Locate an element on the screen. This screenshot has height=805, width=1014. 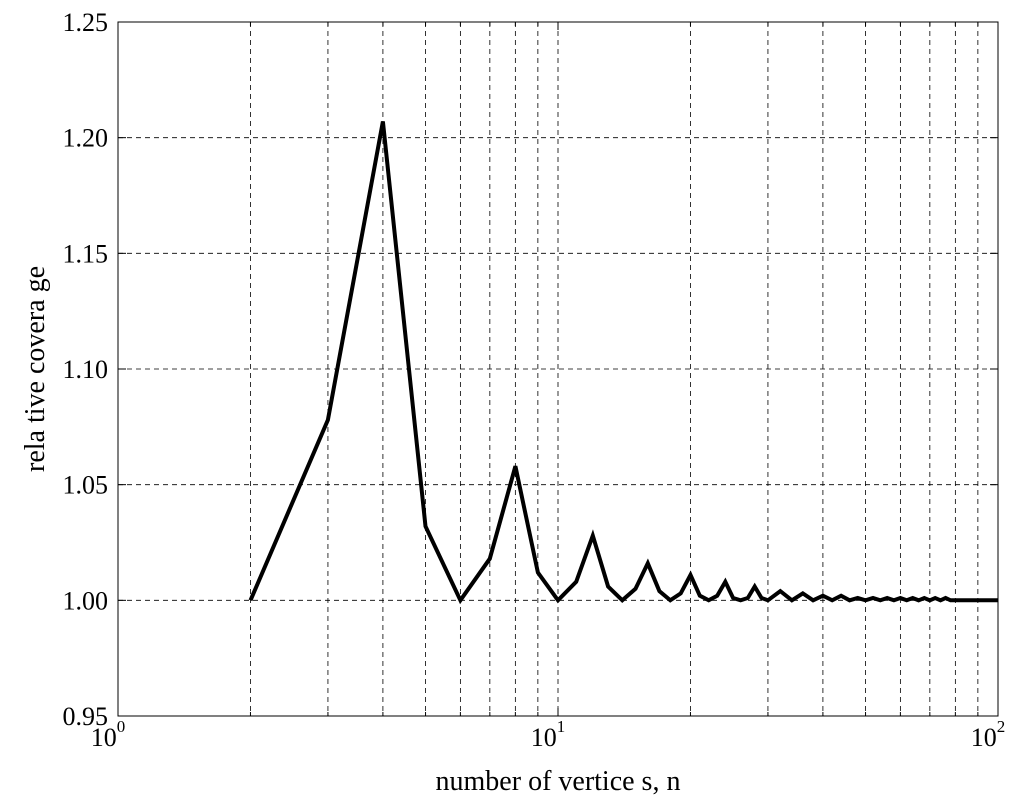
y-axis-label: rela tive covera ge is located at coordinates (35, 369).